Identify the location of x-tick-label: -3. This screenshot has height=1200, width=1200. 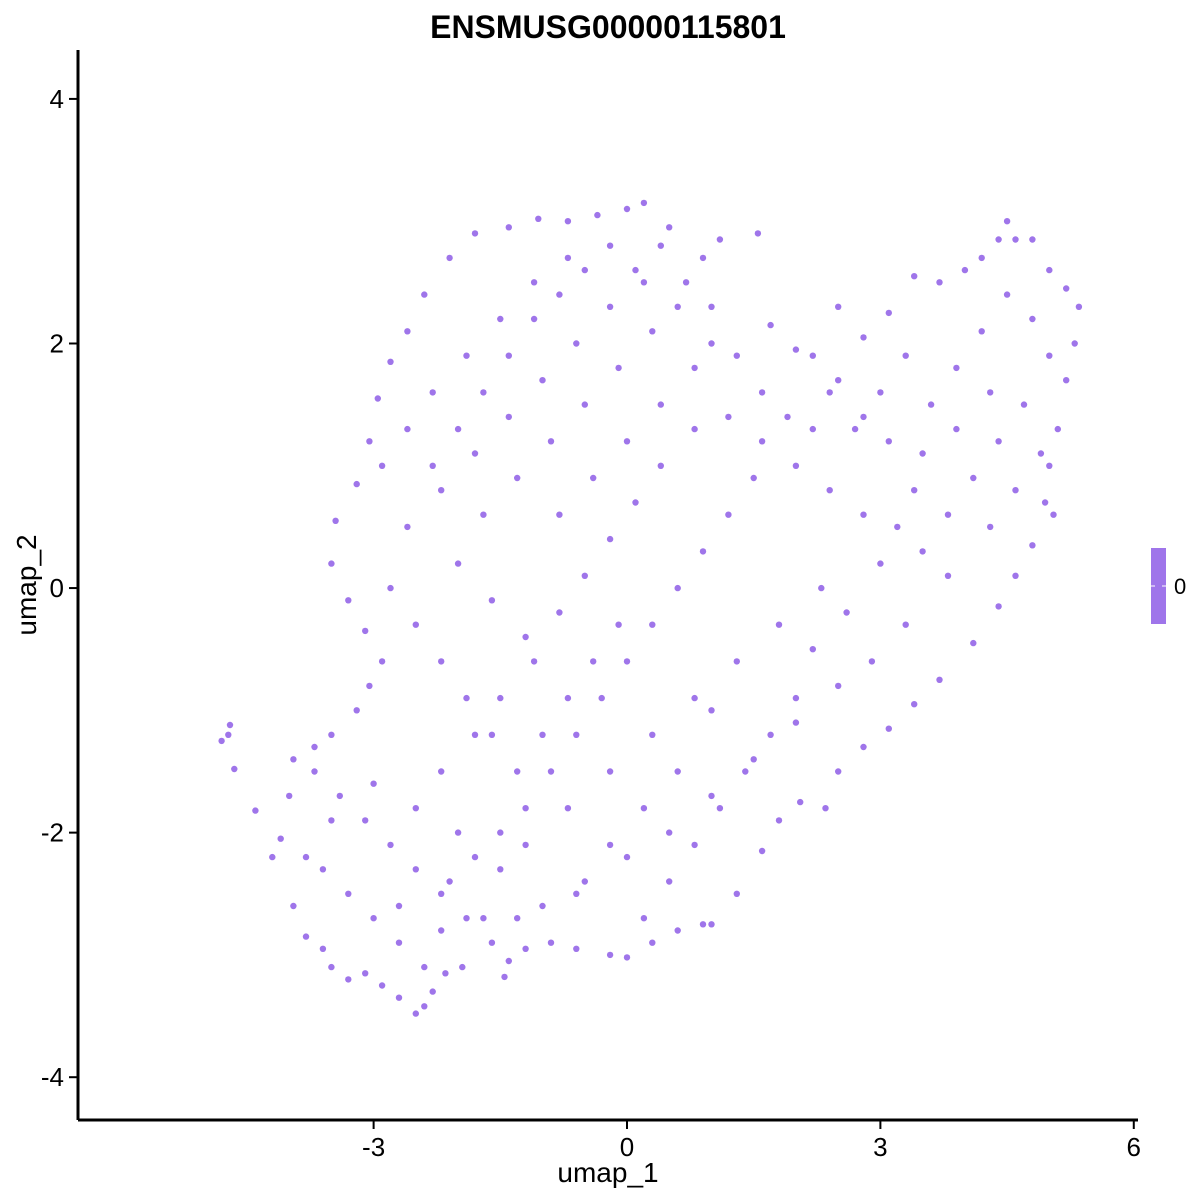
(373, 1147).